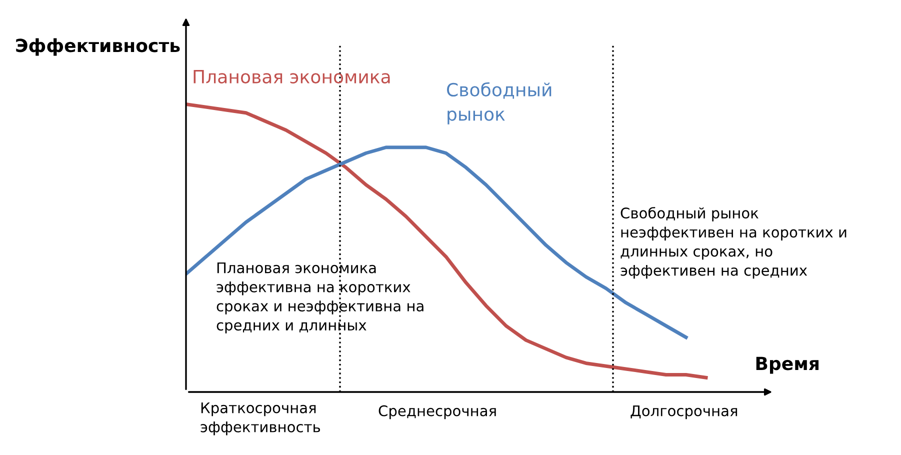  What do you see at coordinates (292, 77) in the screenshot?
I see `series-label: Плановая экономика` at bounding box center [292, 77].